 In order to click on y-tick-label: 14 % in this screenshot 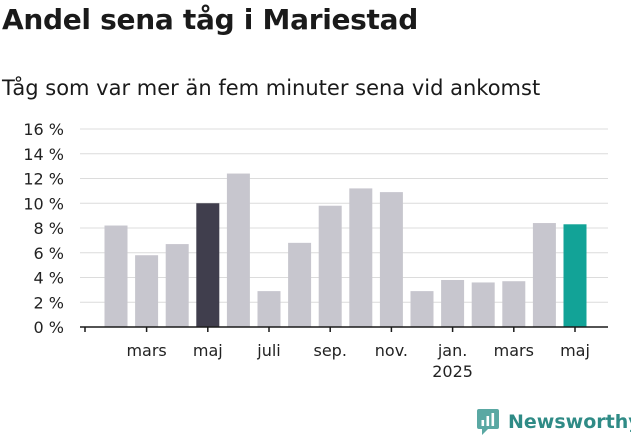, I will do `click(43, 154)`.